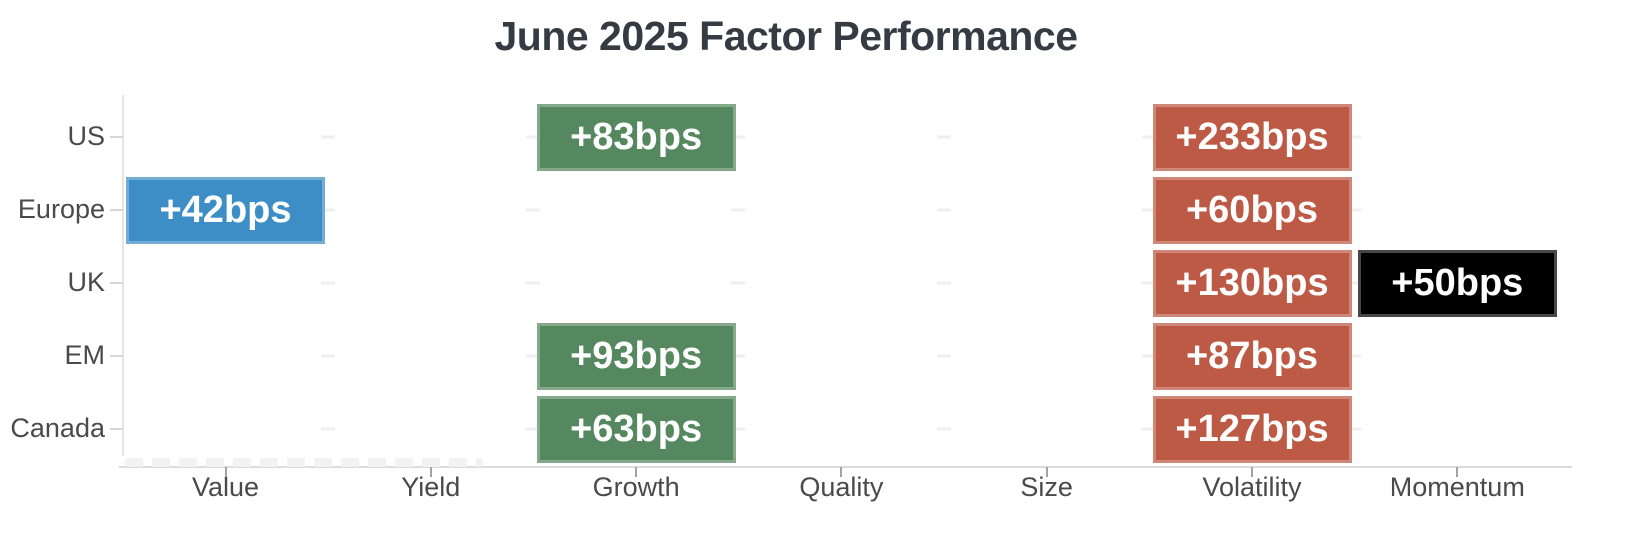 Image resolution: width=1634 pixels, height=540 pixels. I want to click on x-axis-label-size: Size, so click(1046, 487).